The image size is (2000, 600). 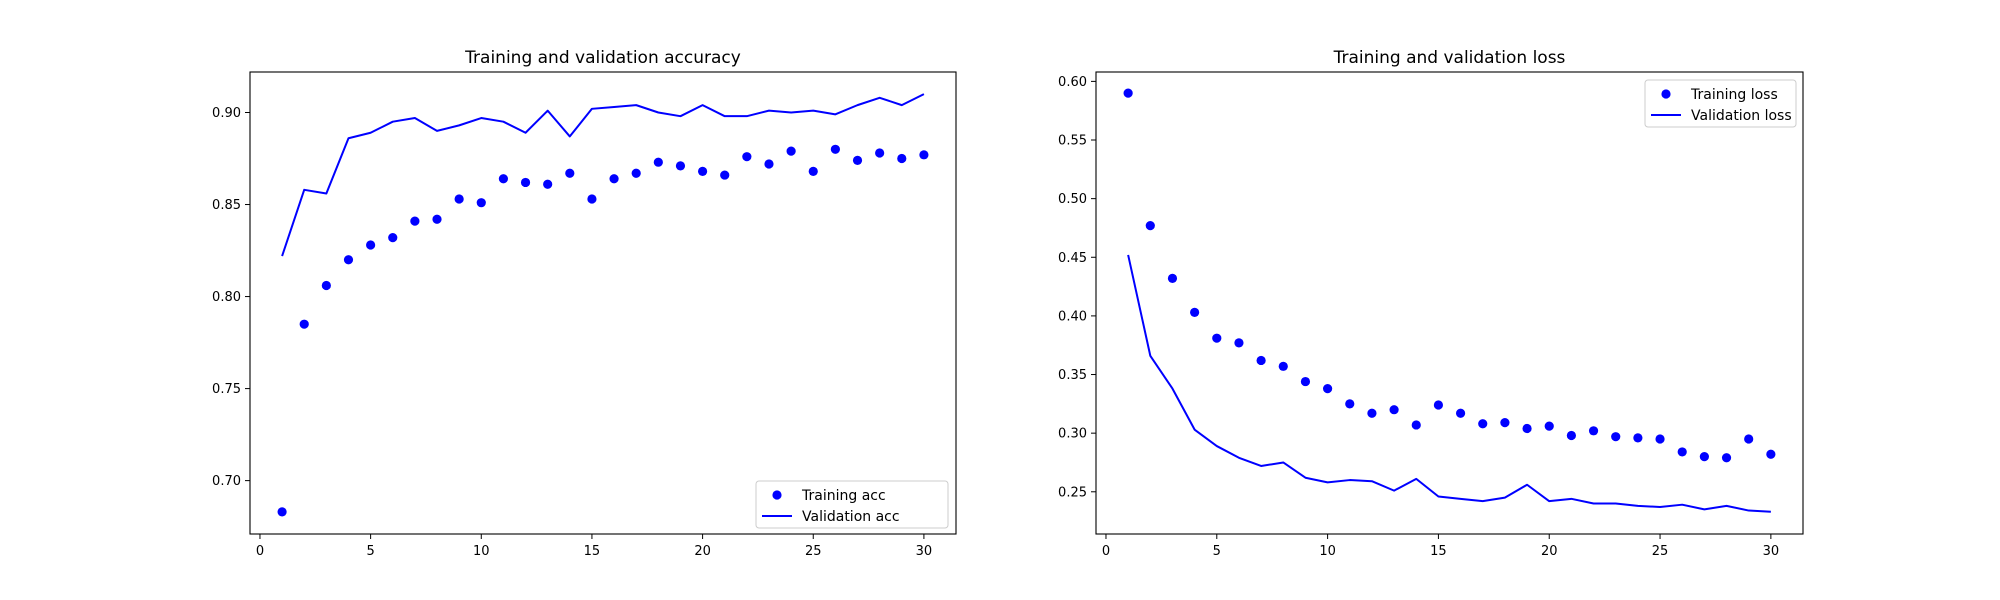 What do you see at coordinates (924, 551) in the screenshot?
I see `accuracy-x-tick-label: 30` at bounding box center [924, 551].